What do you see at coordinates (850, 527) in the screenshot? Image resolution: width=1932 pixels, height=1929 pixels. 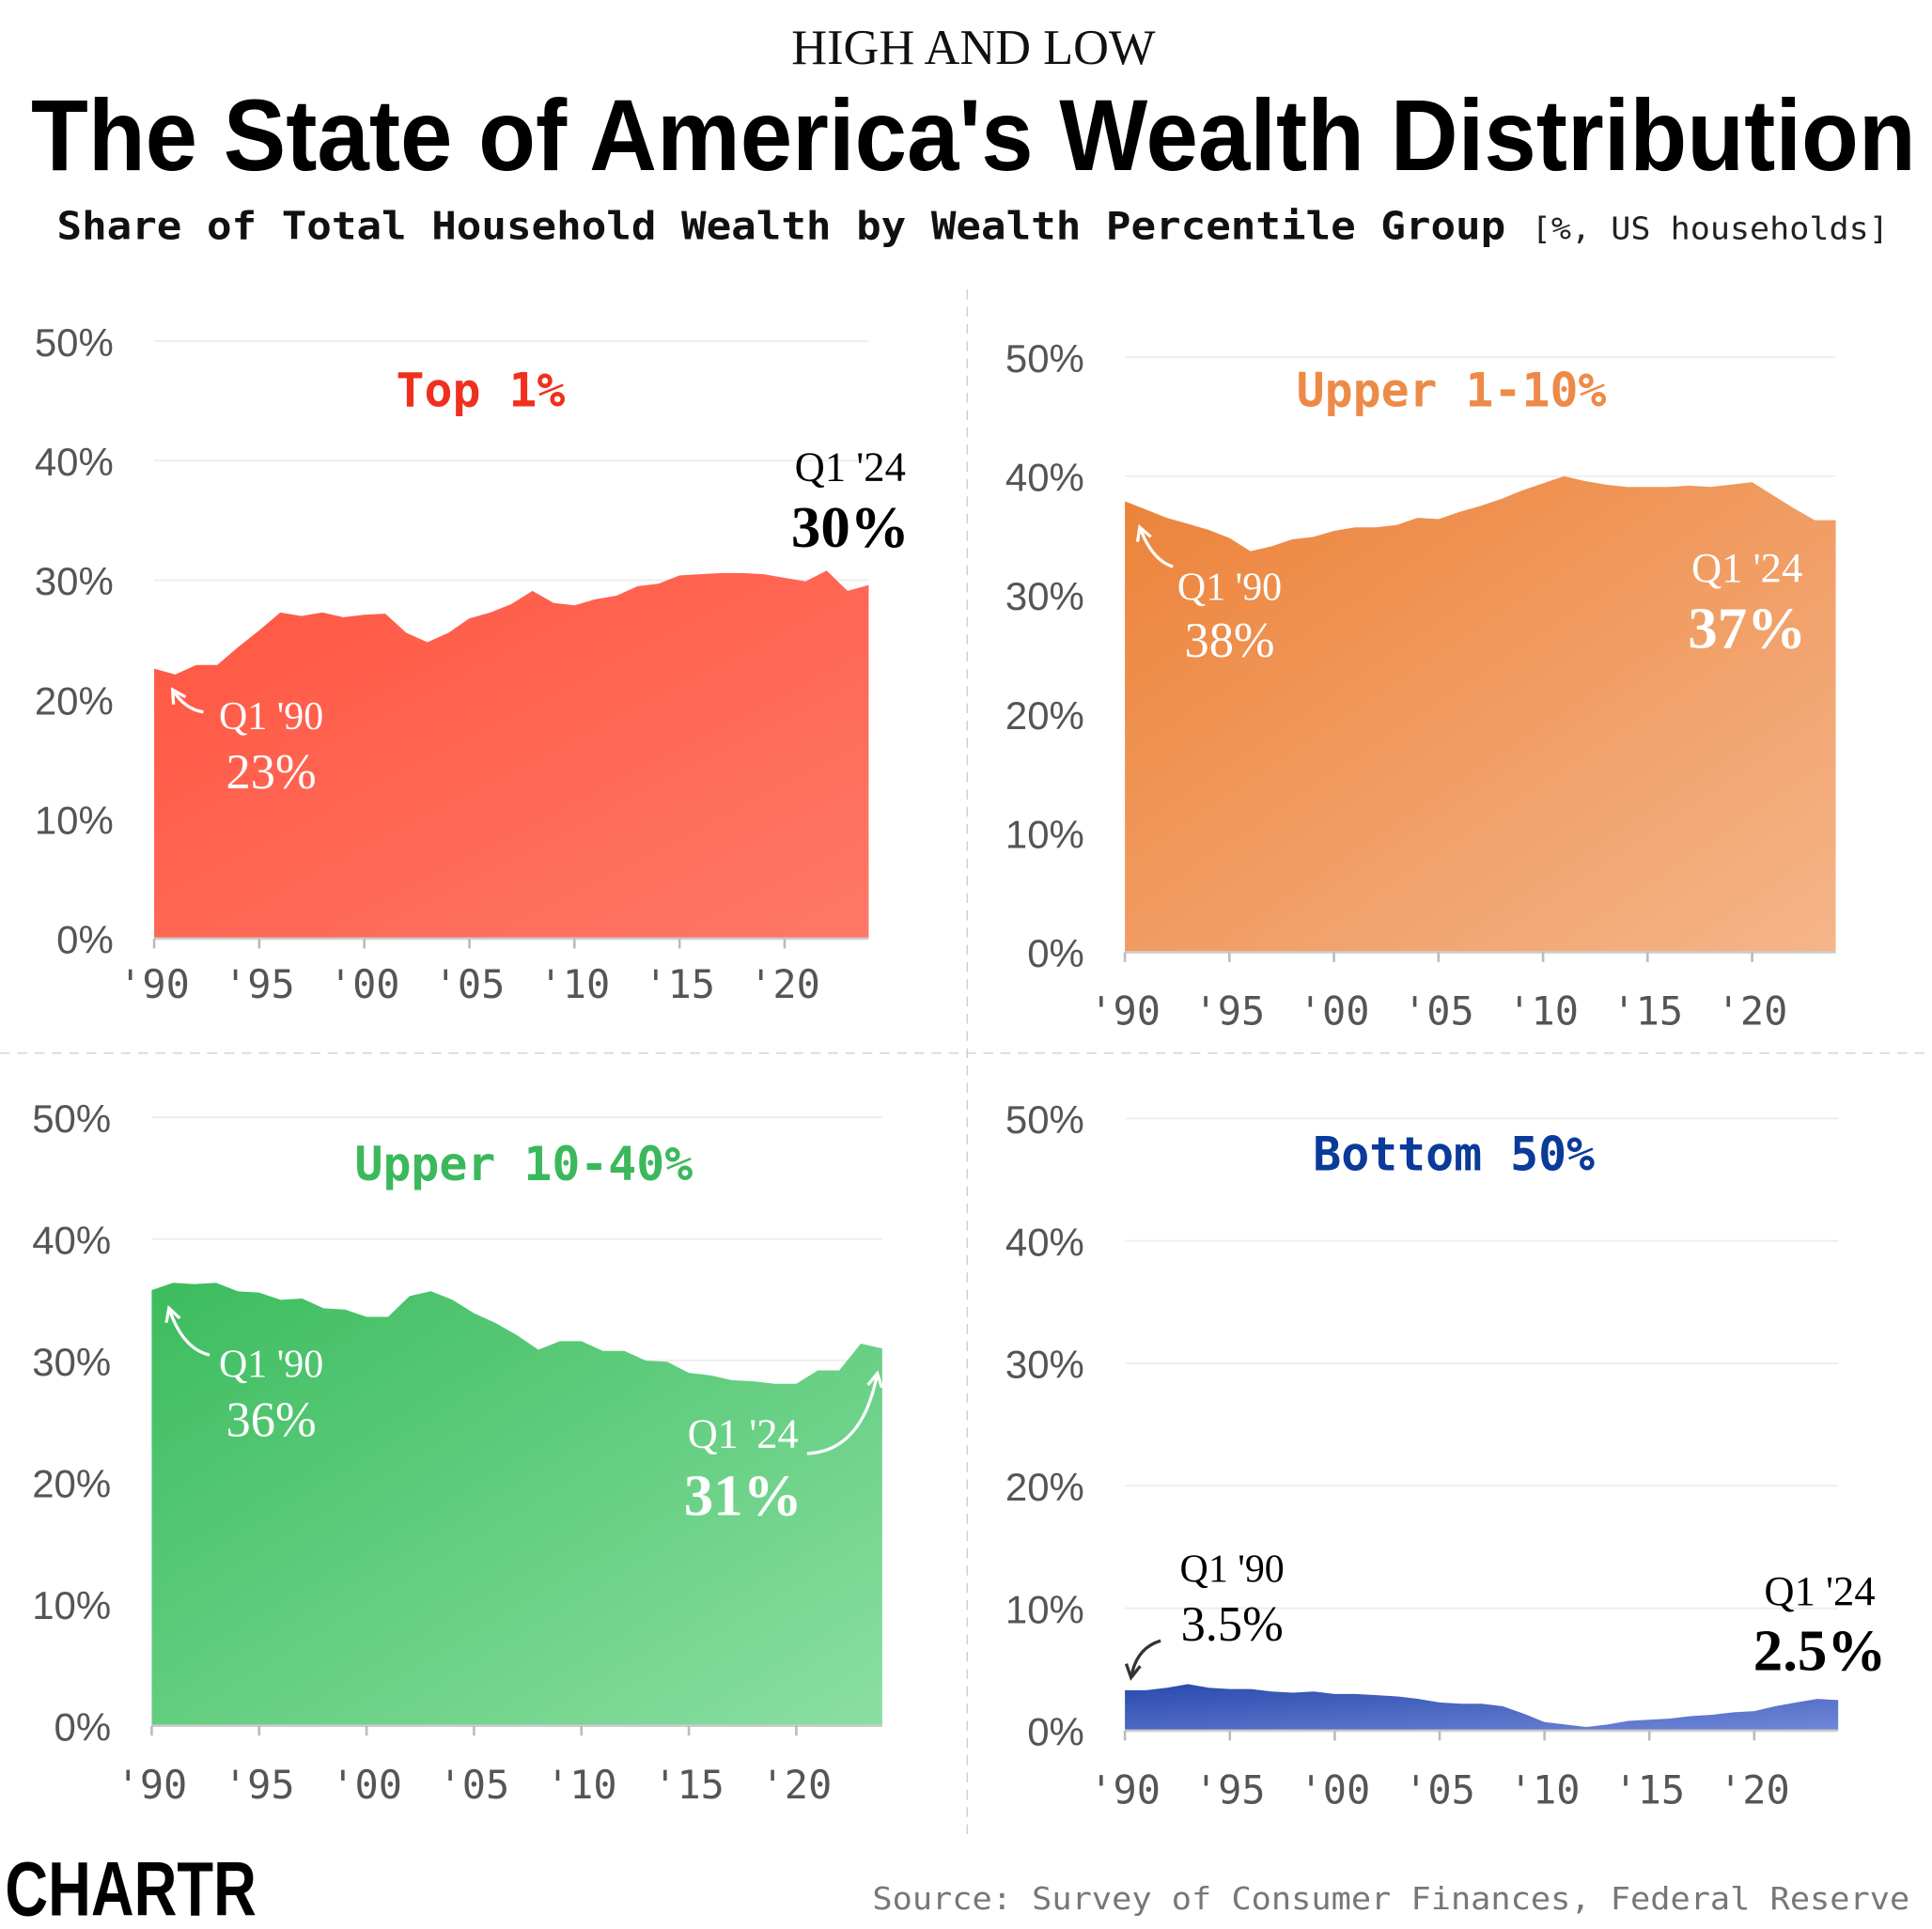 I see `annotation-value: 30%` at bounding box center [850, 527].